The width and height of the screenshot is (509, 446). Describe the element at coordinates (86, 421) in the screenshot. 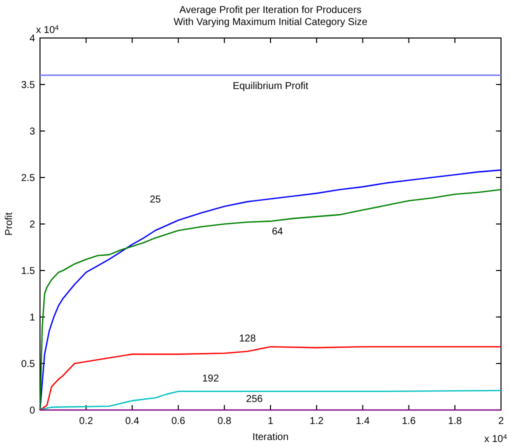

I see `x-tick-label: 0.2` at that location.